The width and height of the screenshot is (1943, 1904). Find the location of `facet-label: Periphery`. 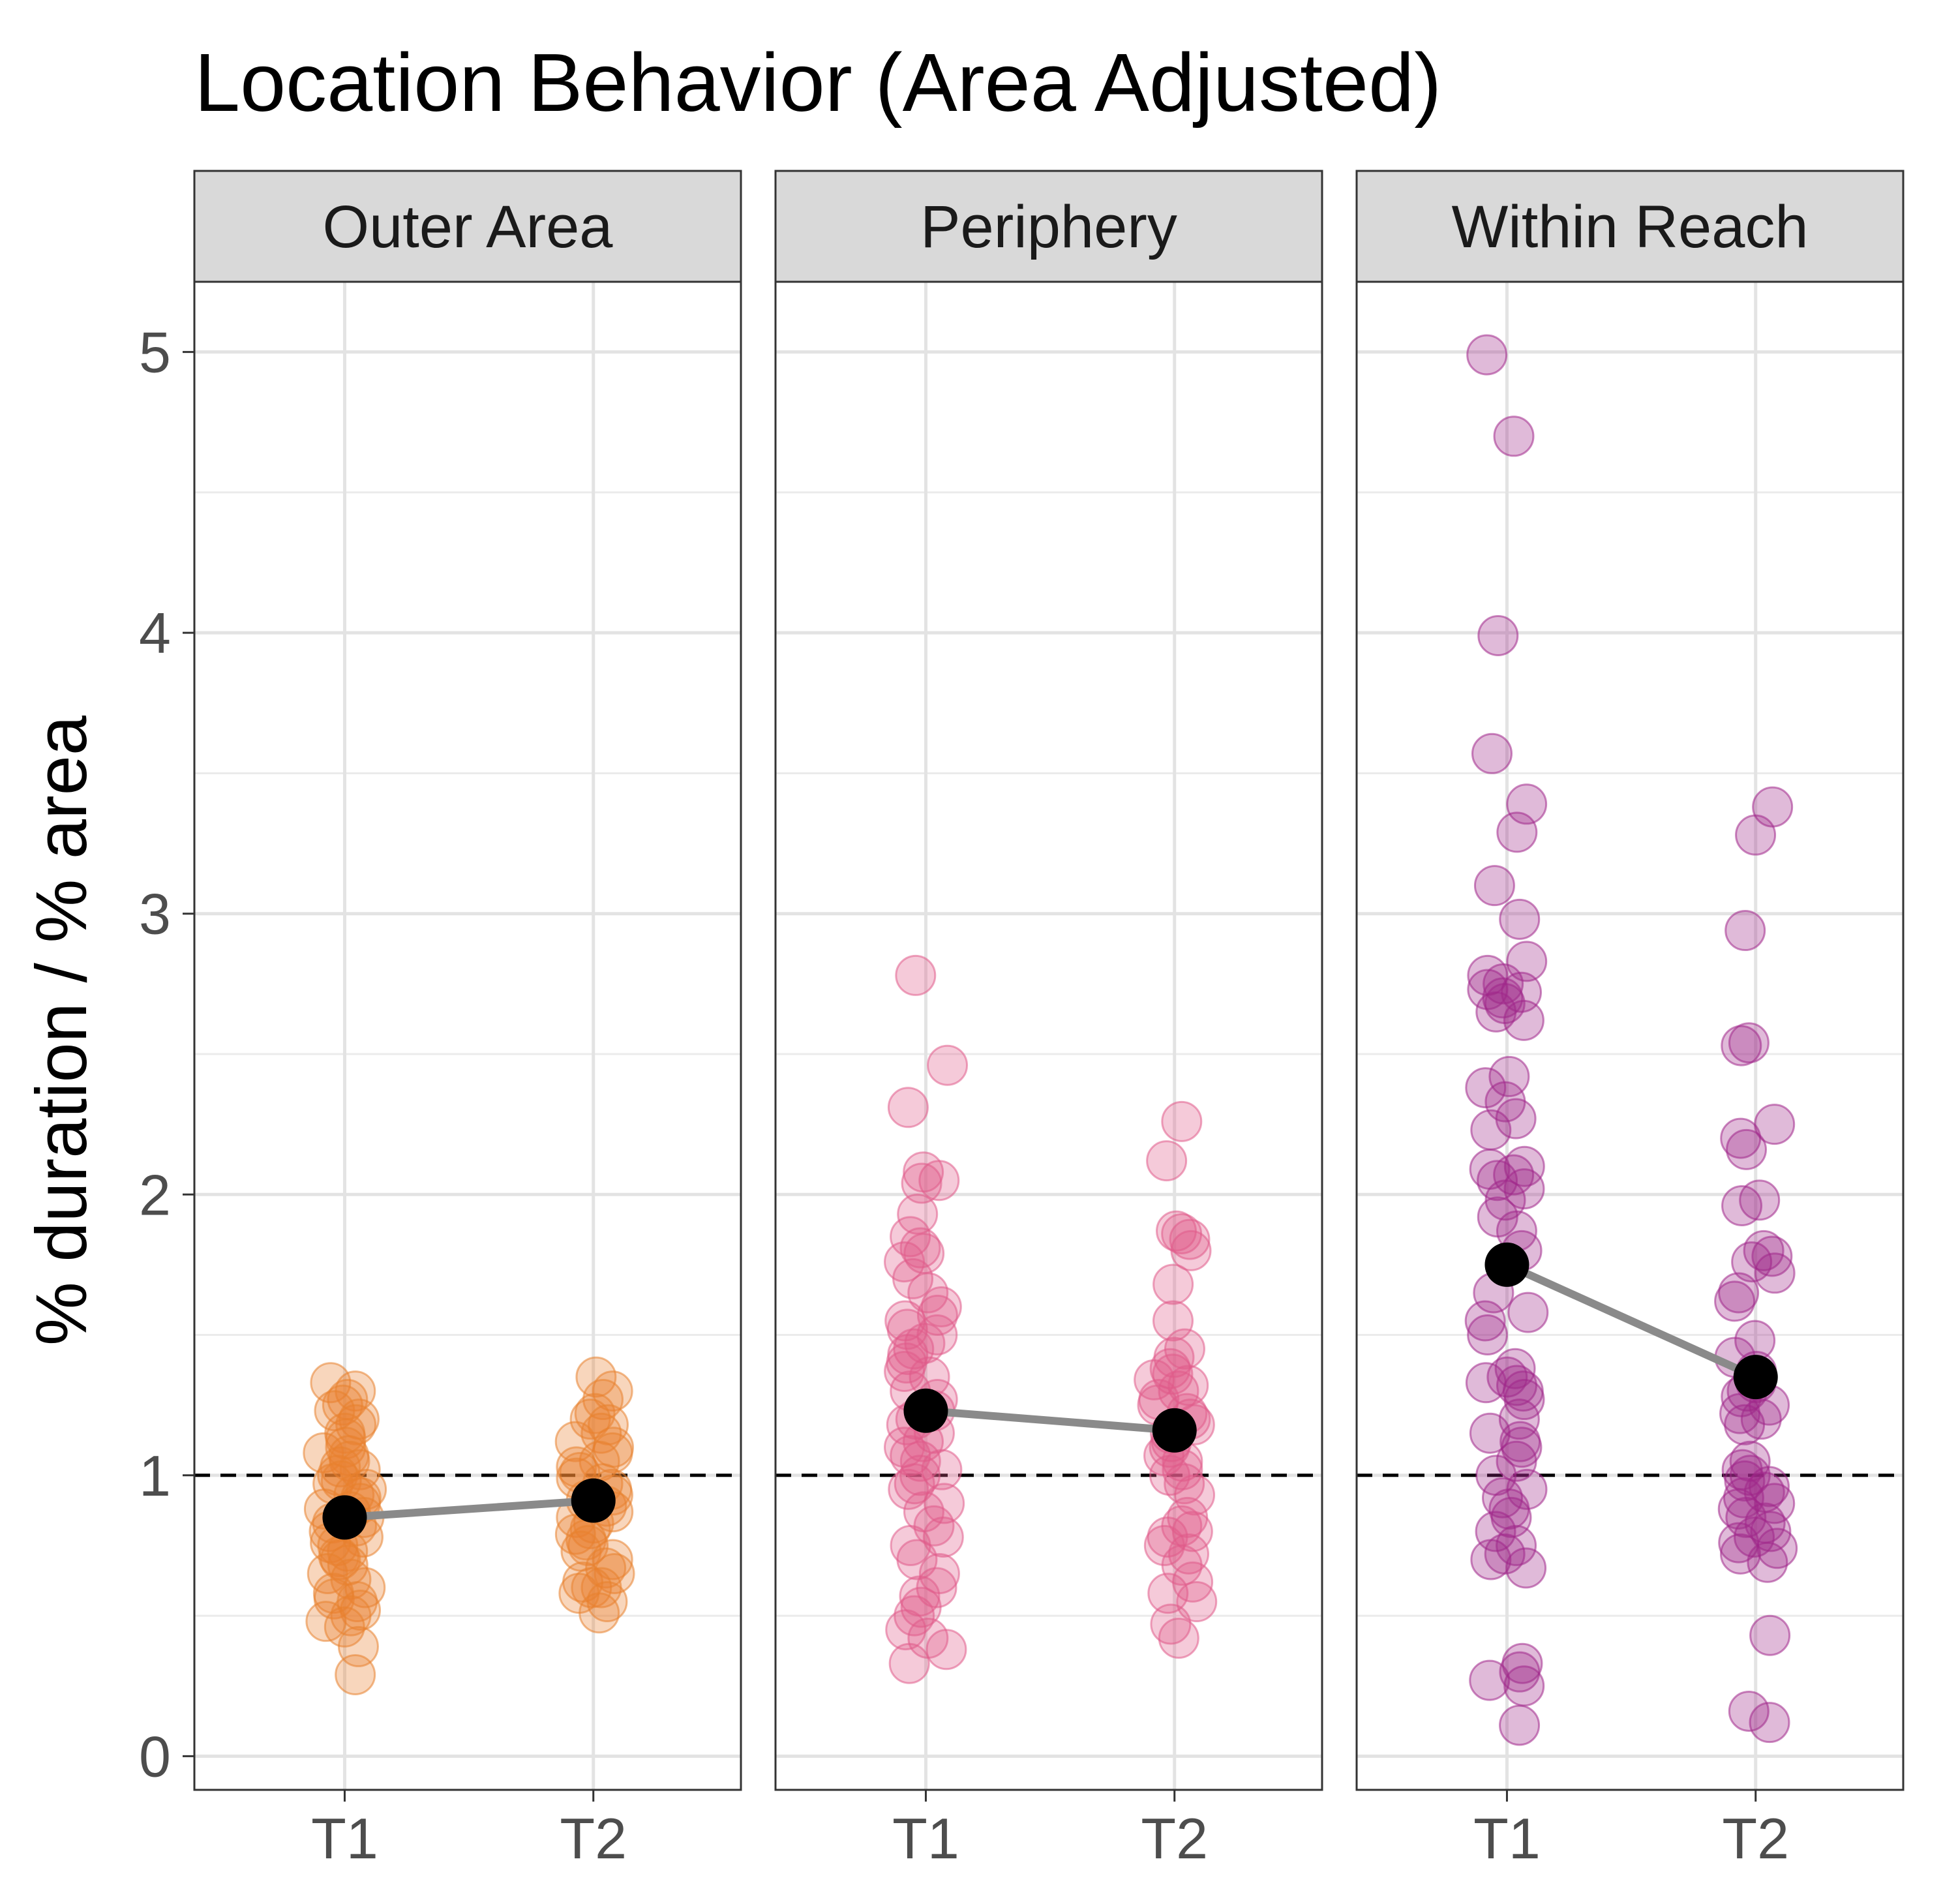

facet-label: Periphery is located at coordinates (1048, 227).